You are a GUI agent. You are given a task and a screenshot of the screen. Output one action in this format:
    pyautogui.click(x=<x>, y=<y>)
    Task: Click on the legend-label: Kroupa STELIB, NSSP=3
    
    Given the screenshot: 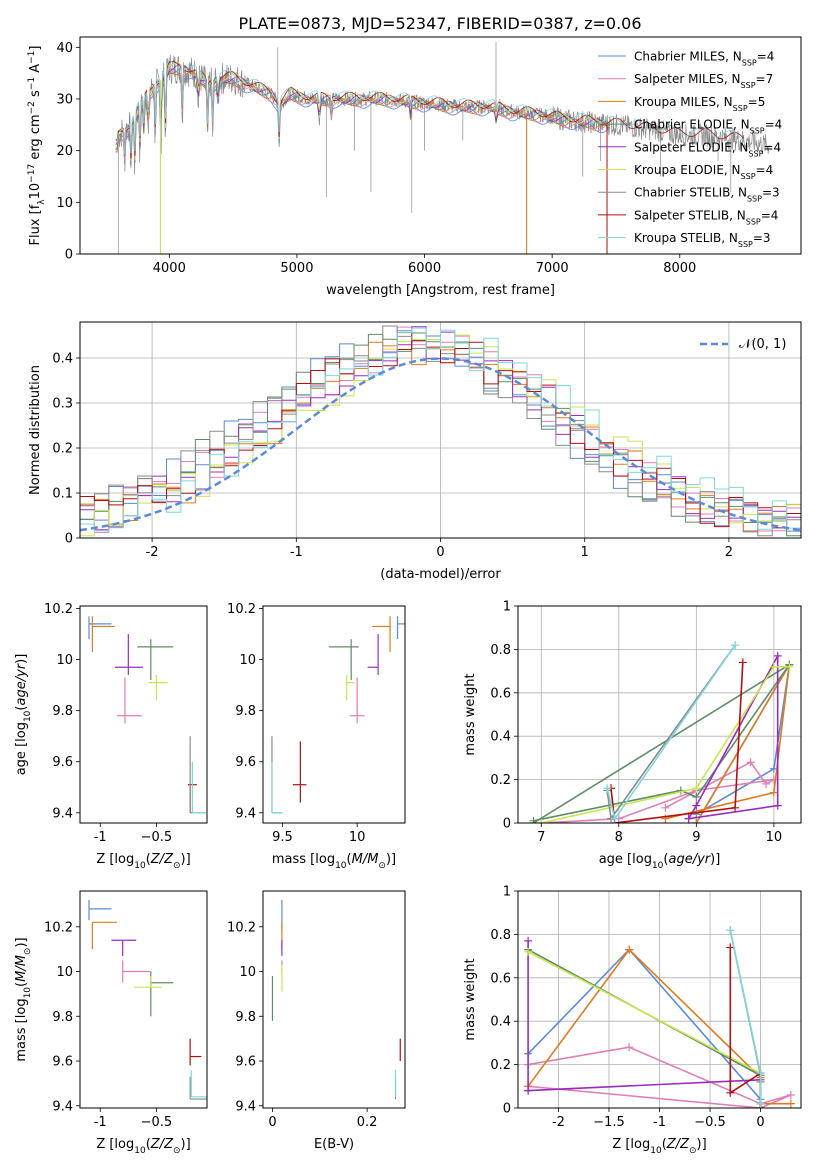 What is the action you would take?
    pyautogui.click(x=702, y=240)
    